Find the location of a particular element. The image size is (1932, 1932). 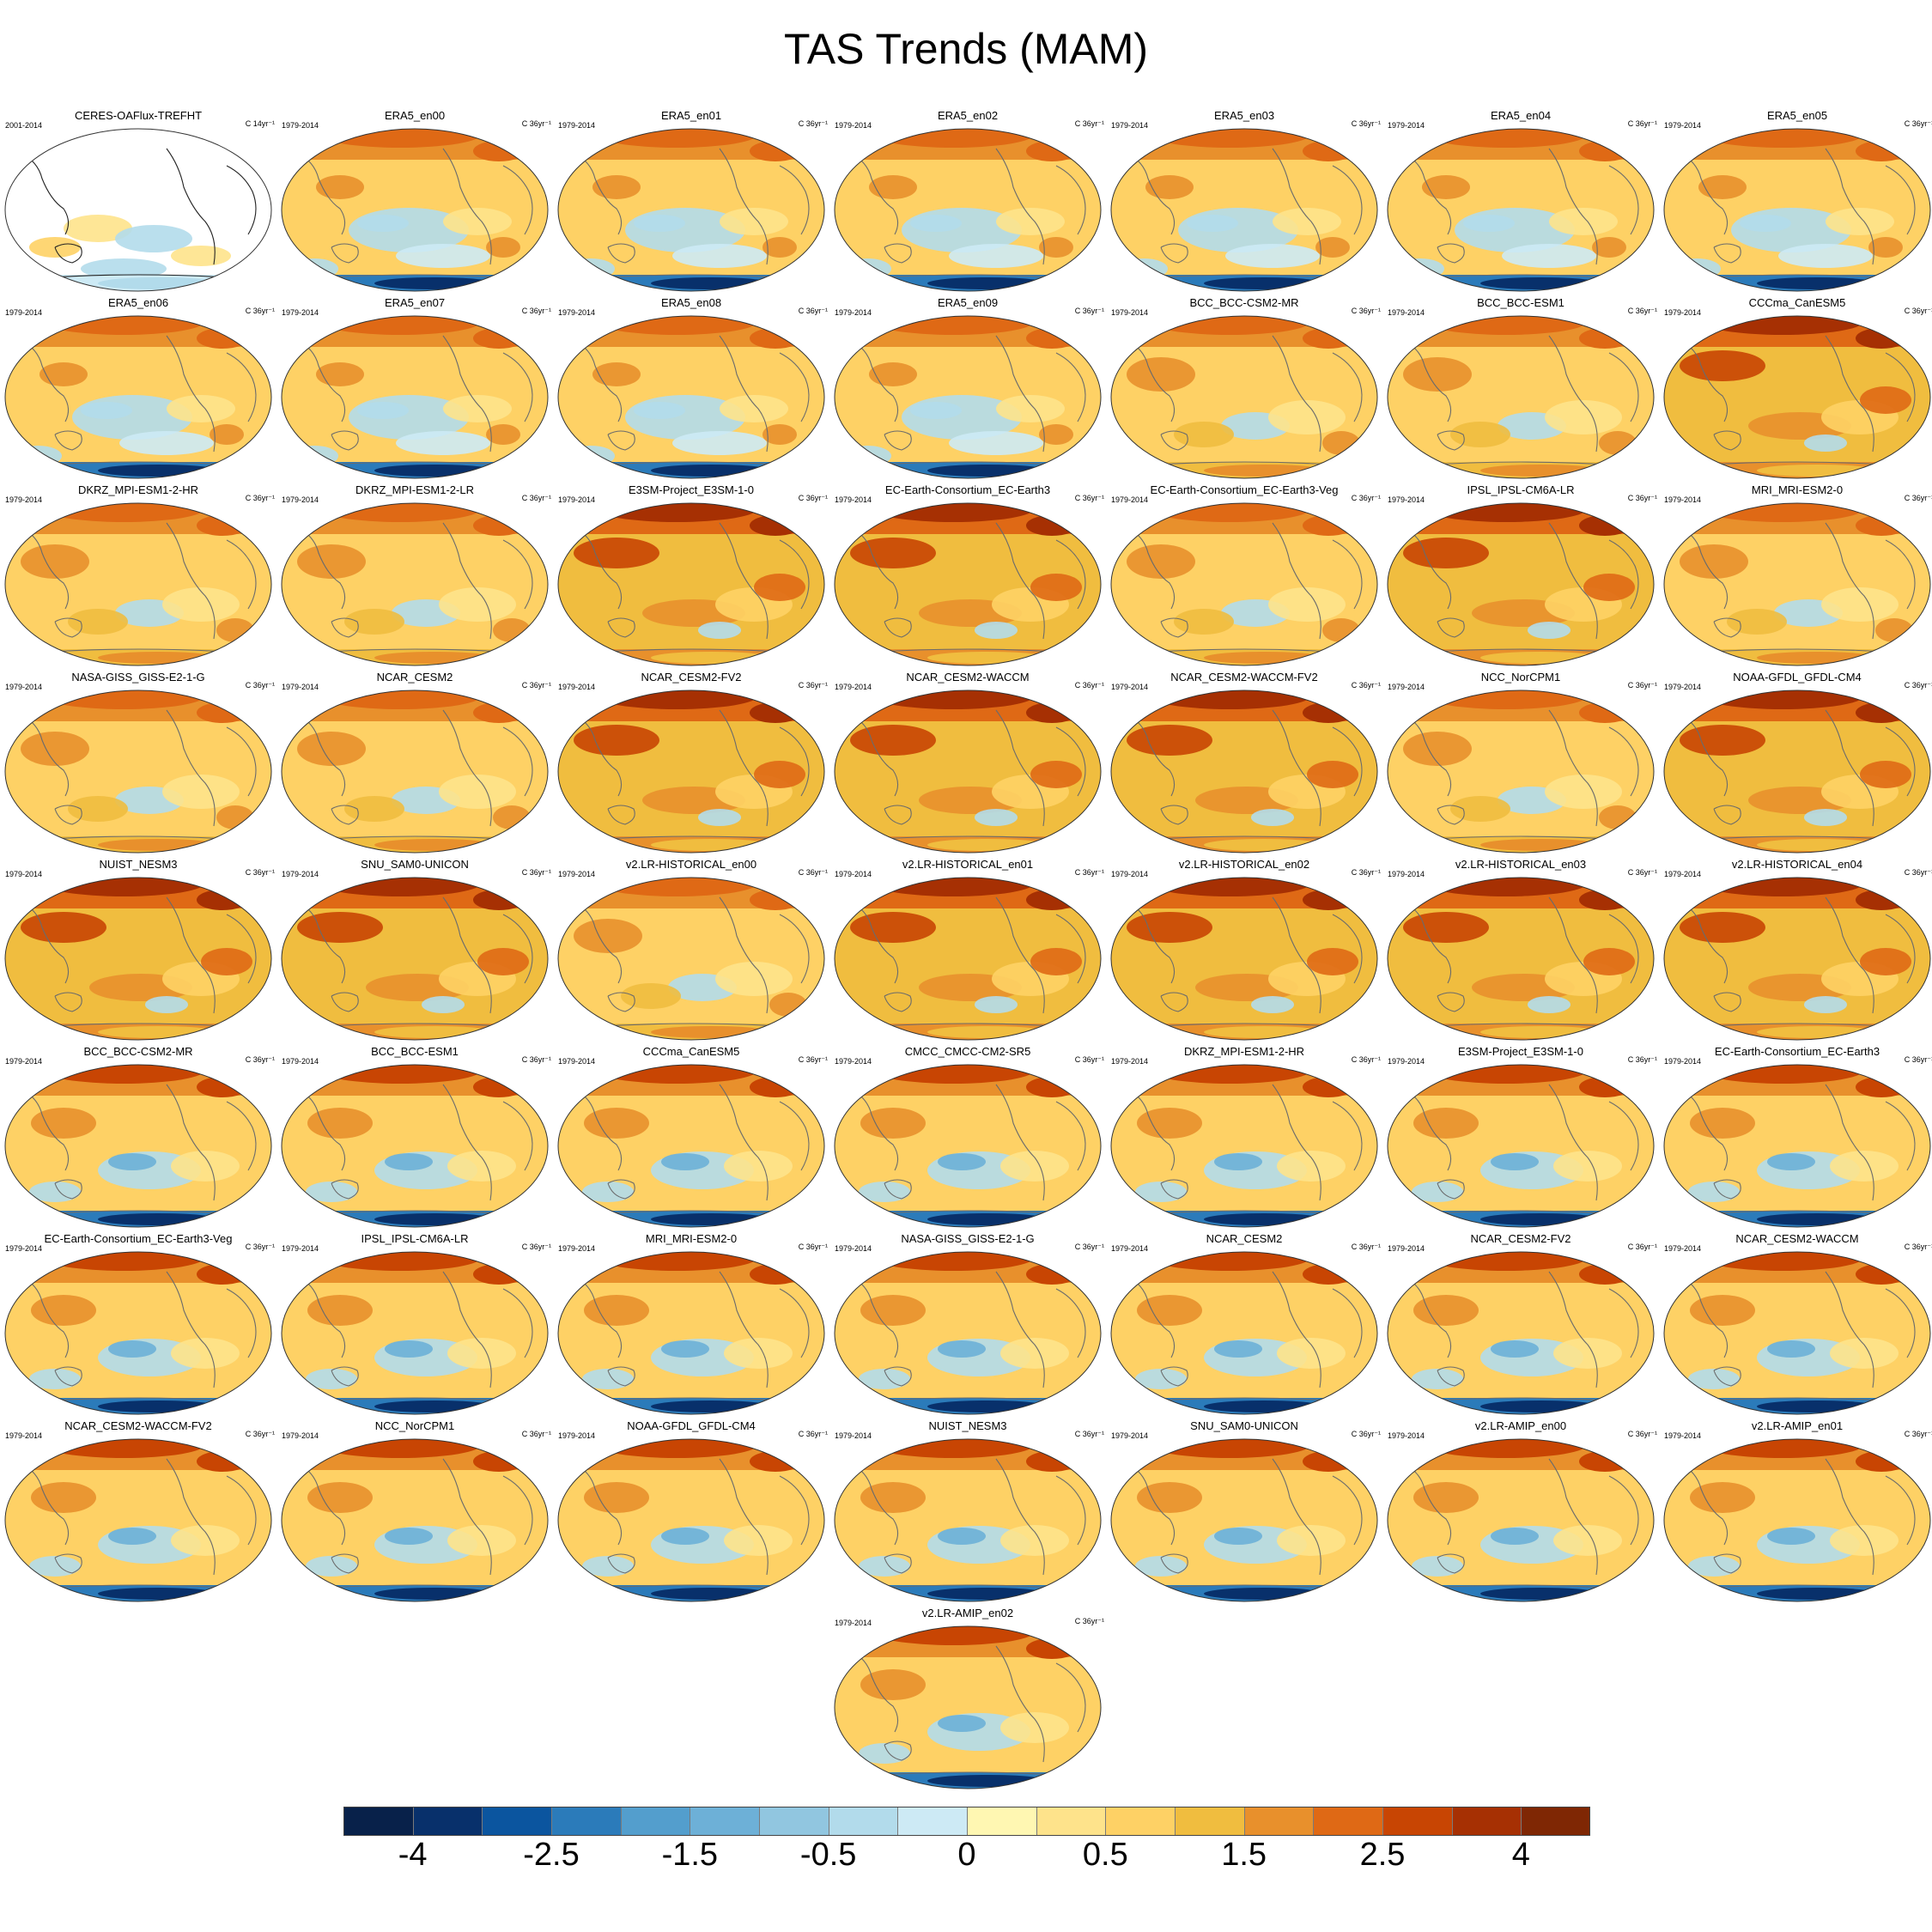

panel-title: NCC_NorCPM1 is located at coordinates (414, 1426).